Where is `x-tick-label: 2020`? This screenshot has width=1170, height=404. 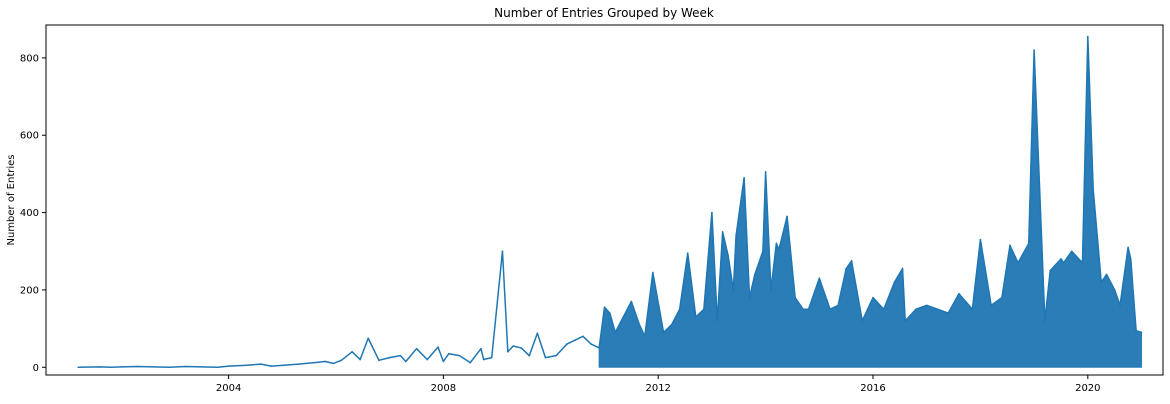
x-tick-label: 2020 is located at coordinates (1087, 388).